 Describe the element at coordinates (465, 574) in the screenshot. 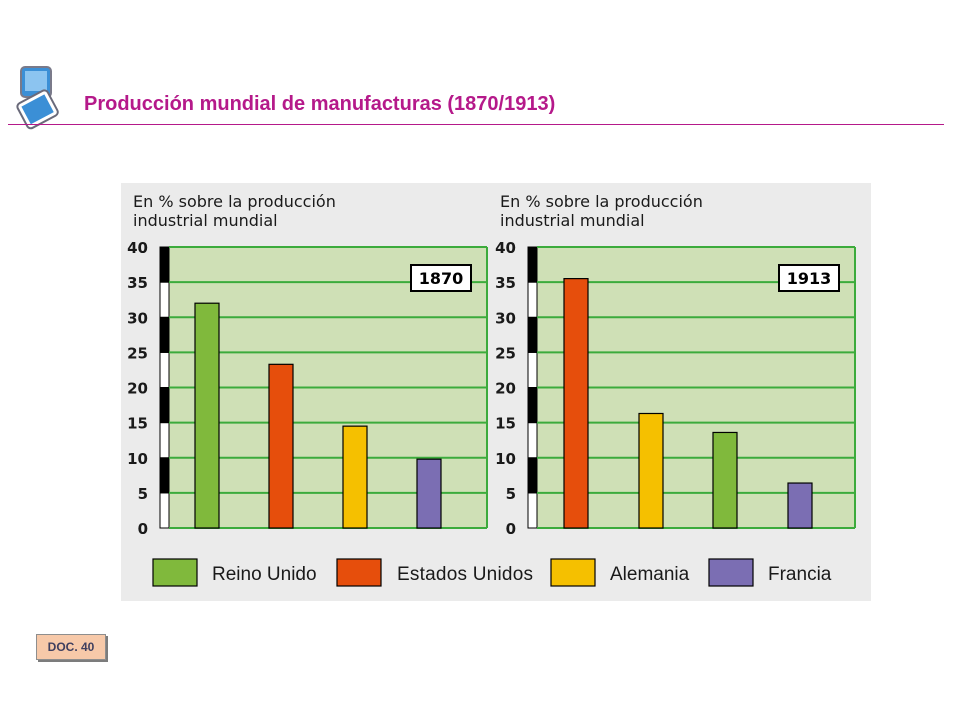

I see `legend-label-estados-unidos: Estados Unidos` at that location.